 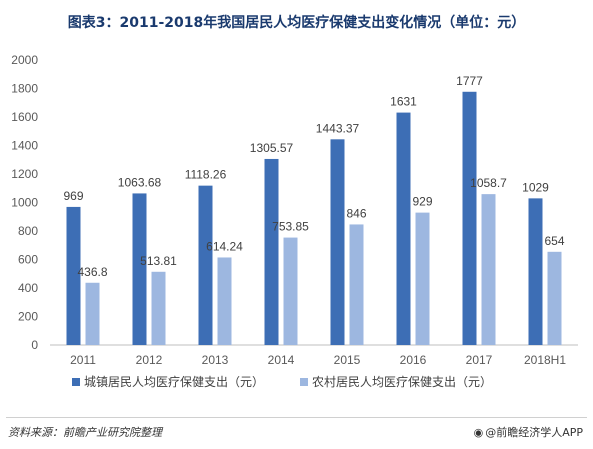 What do you see at coordinates (296, 417) in the screenshot?
I see `footer-divider` at bounding box center [296, 417].